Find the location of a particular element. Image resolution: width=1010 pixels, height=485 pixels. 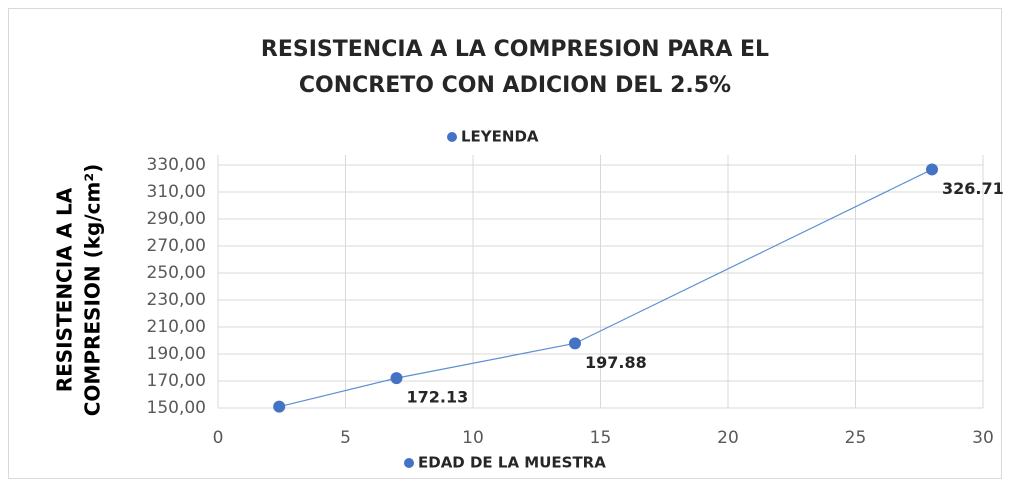

legend-label: LEYENDA is located at coordinates (500, 137).